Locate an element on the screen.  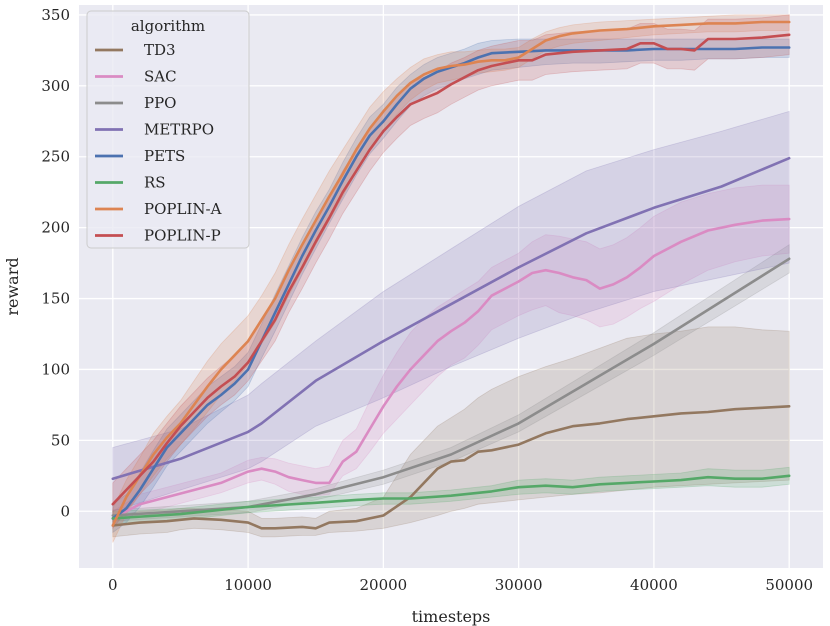
x-tick-label: 10000 is located at coordinates (248, 585).